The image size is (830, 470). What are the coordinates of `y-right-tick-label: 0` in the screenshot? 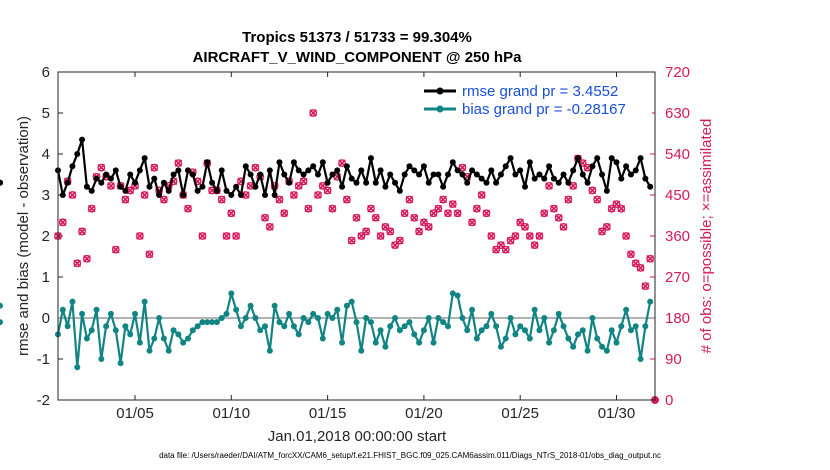 It's located at (669, 400).